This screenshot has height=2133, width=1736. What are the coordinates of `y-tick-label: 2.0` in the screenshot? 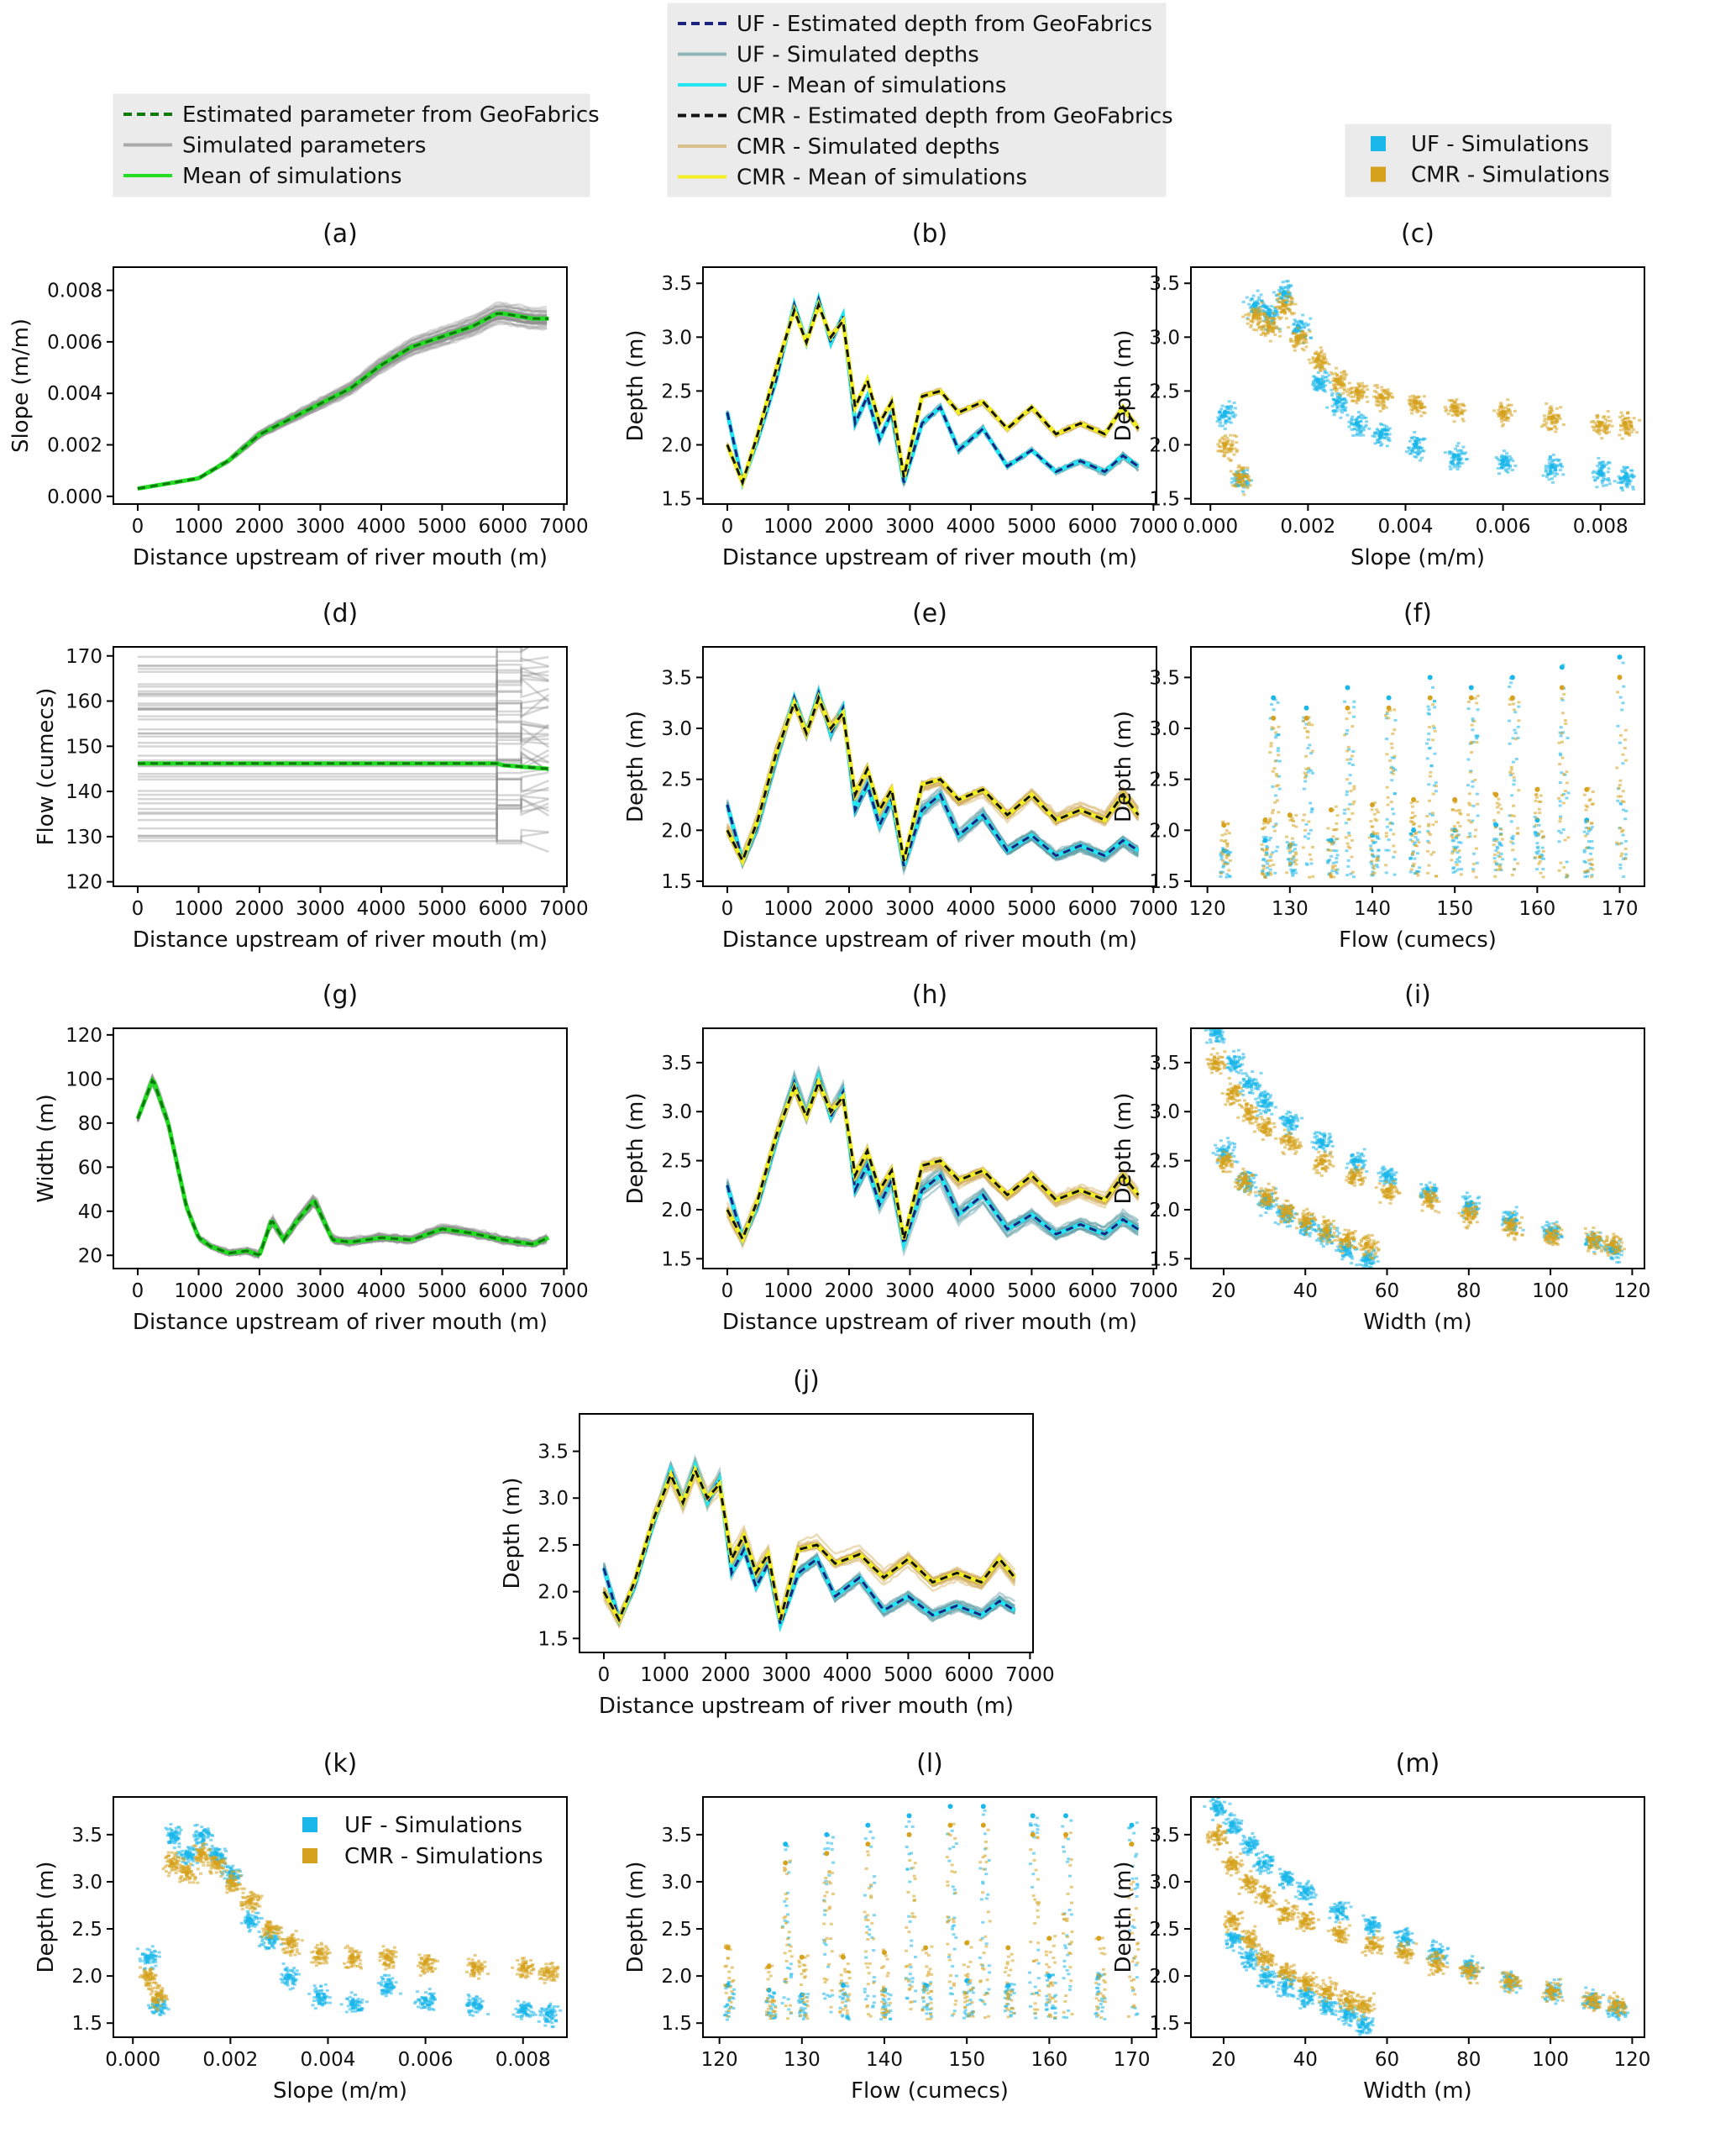 It's located at (676, 446).